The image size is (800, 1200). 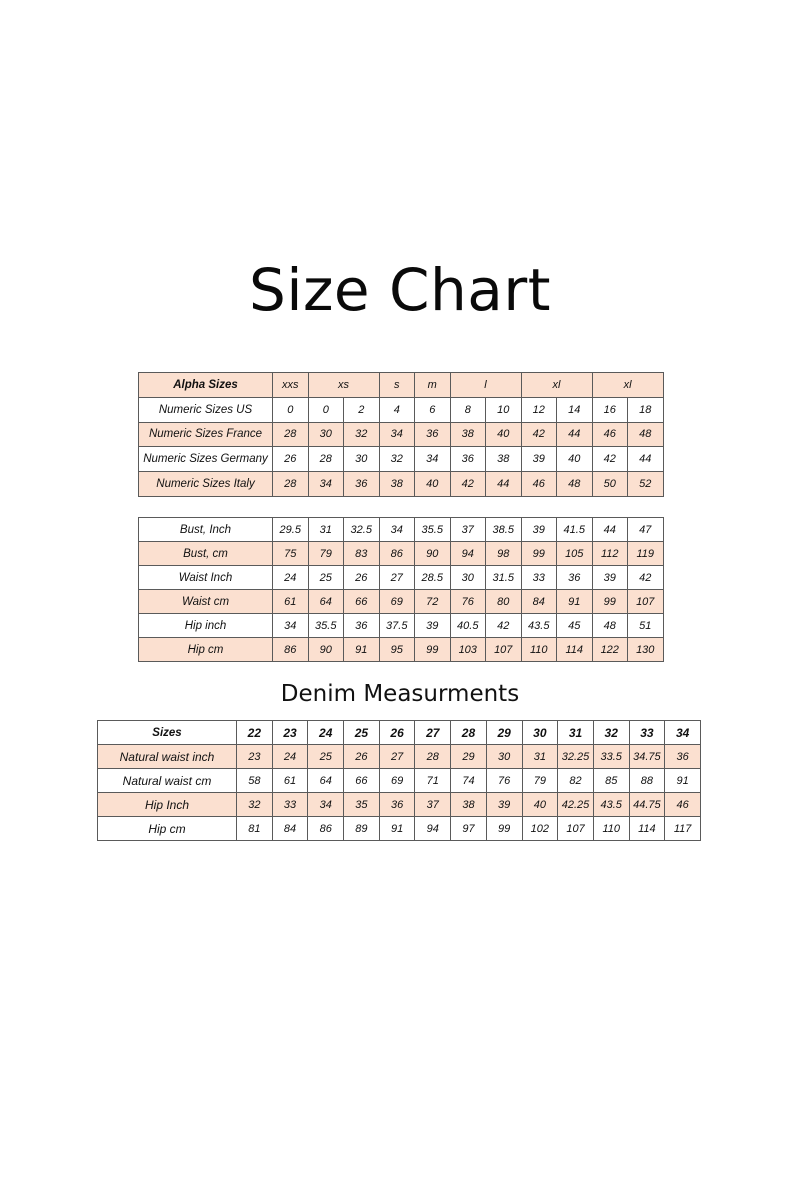 I want to click on cell-4-10: 51, so click(x=645, y=625).